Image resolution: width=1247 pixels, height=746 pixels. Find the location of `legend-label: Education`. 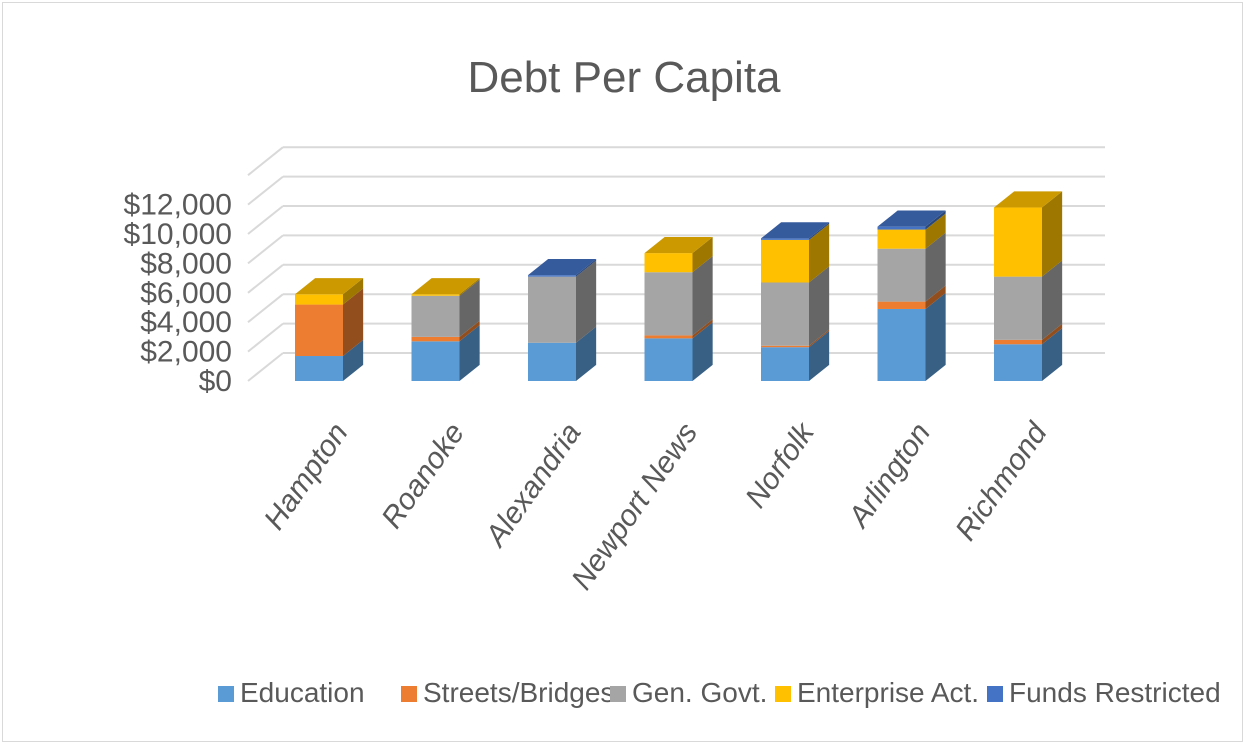

legend-label: Education is located at coordinates (302, 692).